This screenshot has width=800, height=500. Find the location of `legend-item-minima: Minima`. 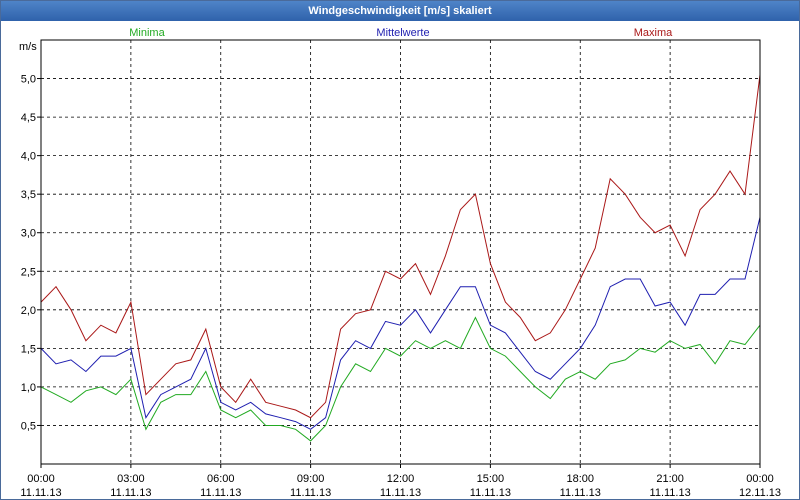

legend-item-minima: Minima is located at coordinates (147, 33).